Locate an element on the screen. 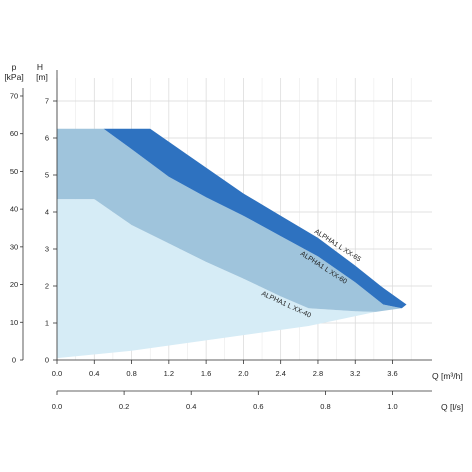  p-tick-label: 40 is located at coordinates (14, 209).